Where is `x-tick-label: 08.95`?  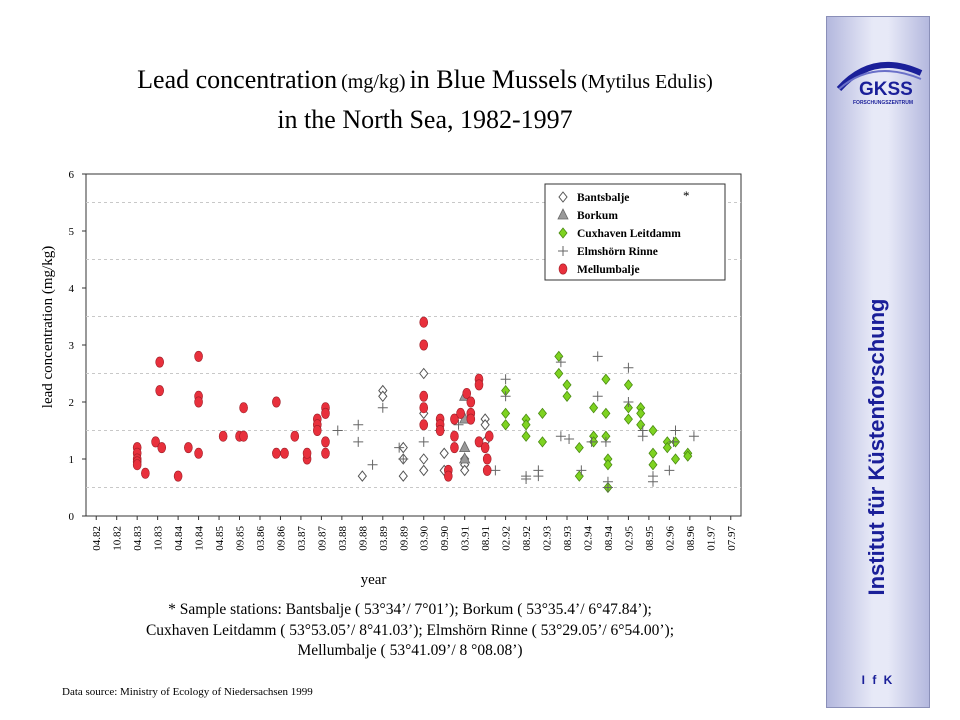 x-tick-label: 08.95 is located at coordinates (650, 538).